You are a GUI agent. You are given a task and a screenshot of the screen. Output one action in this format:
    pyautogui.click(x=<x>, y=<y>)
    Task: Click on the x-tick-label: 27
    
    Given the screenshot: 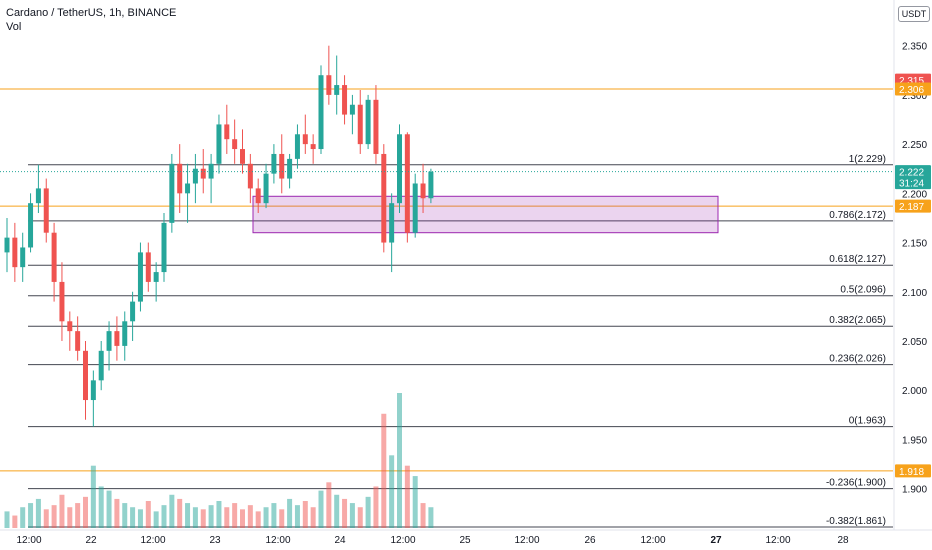 What is the action you would take?
    pyautogui.click(x=716, y=540)
    